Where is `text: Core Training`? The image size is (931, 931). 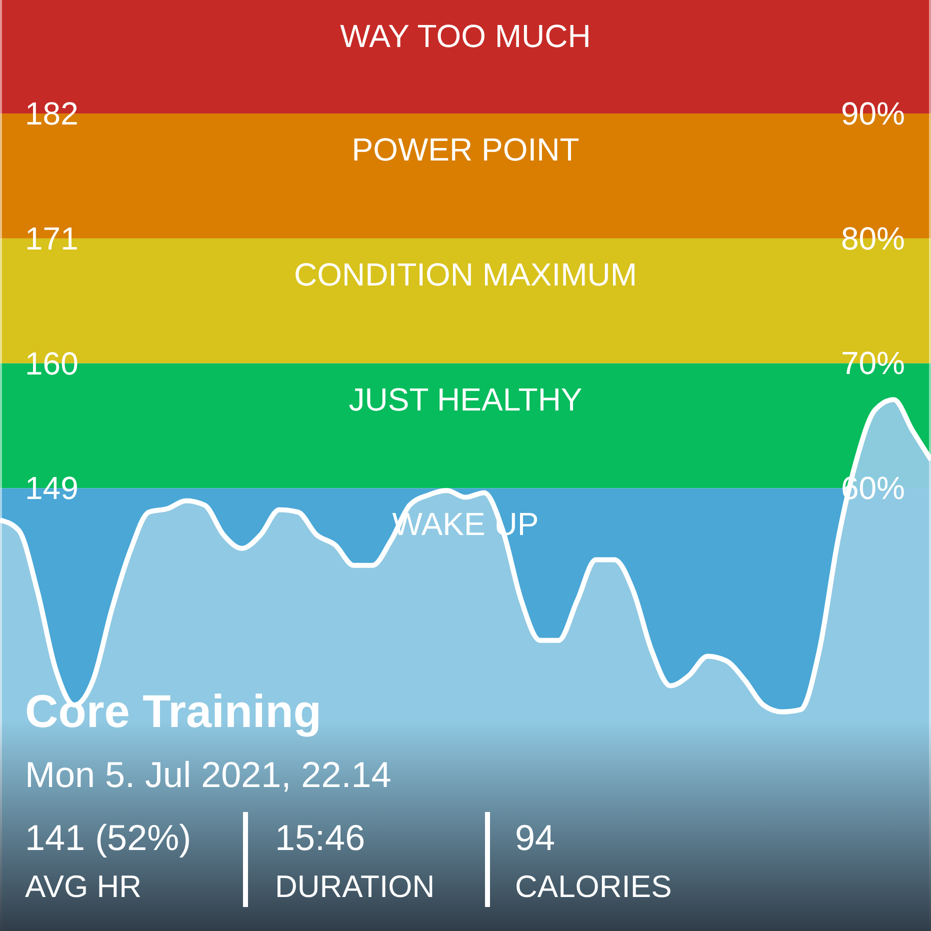
text: Core Training is located at coordinates (173, 711).